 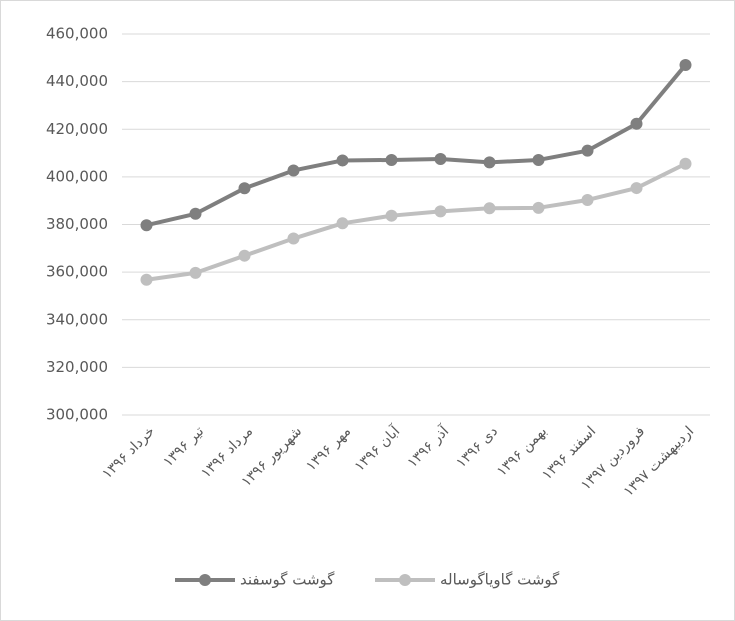 I want to click on y-tick-label: 320,000, so click(x=77, y=367).